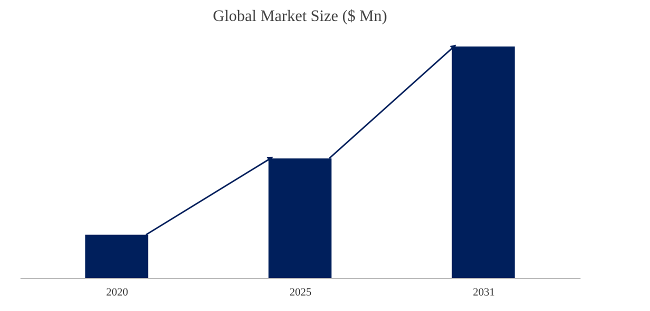 This screenshot has height=311, width=650. I want to click on chart-title: Global Market Size ($ Mn), so click(300, 16).